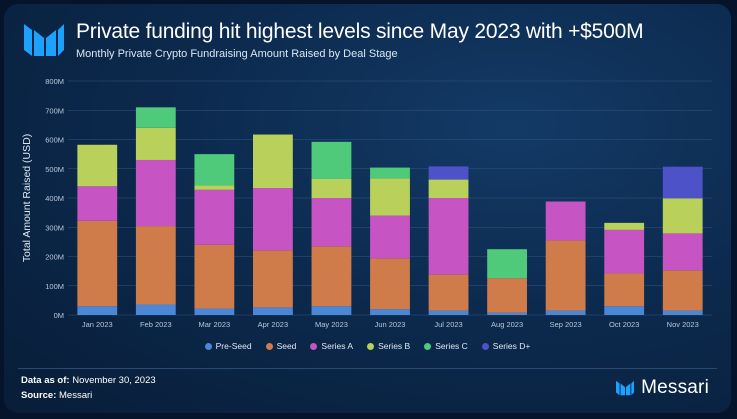 The width and height of the screenshot is (737, 419). What do you see at coordinates (54, 257) in the screenshot?
I see `y-tick-label: 200M` at bounding box center [54, 257].